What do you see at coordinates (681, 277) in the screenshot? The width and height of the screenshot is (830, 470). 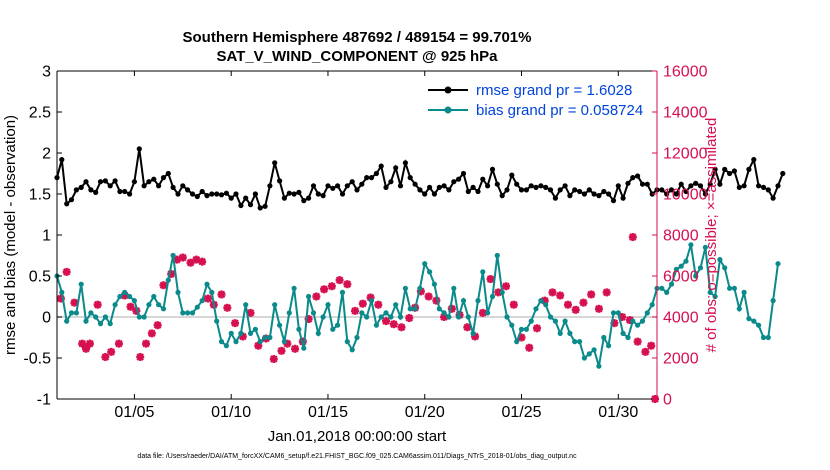 I see `y-right-tick-label: 6000` at bounding box center [681, 277].